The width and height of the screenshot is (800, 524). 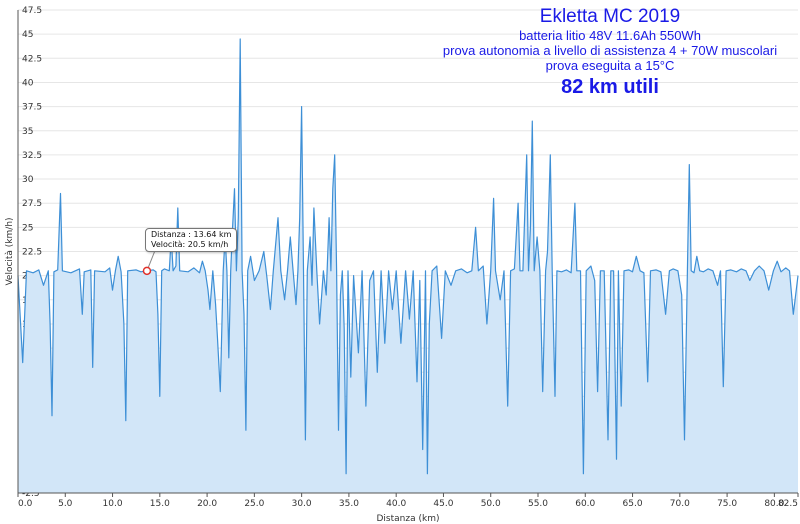 What do you see at coordinates (396, 504) in the screenshot?
I see `x-tick-label: 40.0` at bounding box center [396, 504].